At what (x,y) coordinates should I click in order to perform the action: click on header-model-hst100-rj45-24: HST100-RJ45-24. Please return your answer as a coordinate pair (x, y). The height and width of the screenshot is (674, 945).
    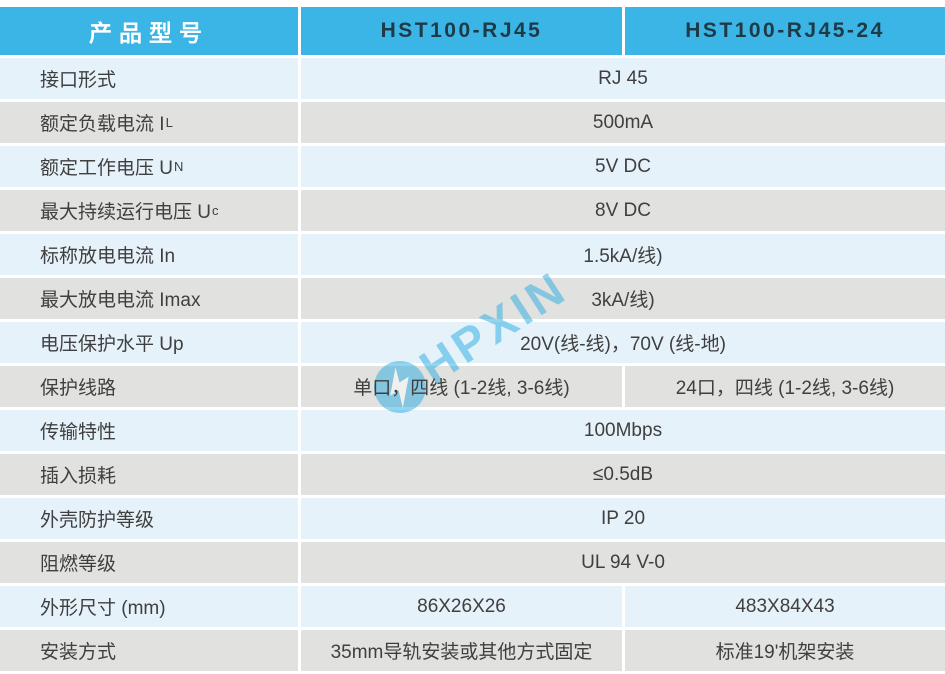
    Looking at the image, I should click on (785, 31).